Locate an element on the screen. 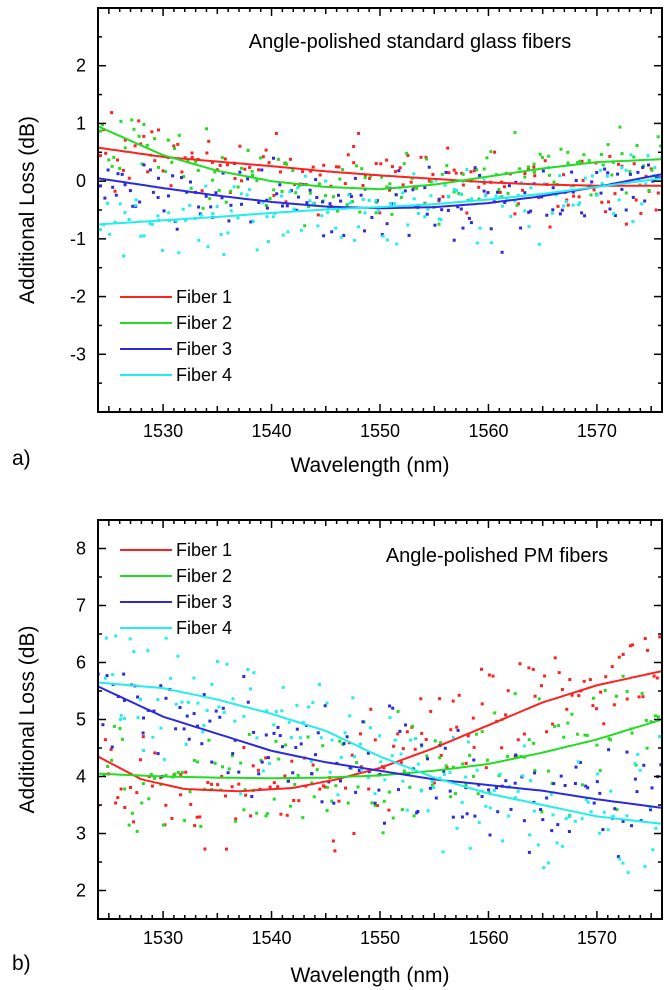 This screenshot has width=664, height=990. y-tick-label: 1 is located at coordinates (81, 123).